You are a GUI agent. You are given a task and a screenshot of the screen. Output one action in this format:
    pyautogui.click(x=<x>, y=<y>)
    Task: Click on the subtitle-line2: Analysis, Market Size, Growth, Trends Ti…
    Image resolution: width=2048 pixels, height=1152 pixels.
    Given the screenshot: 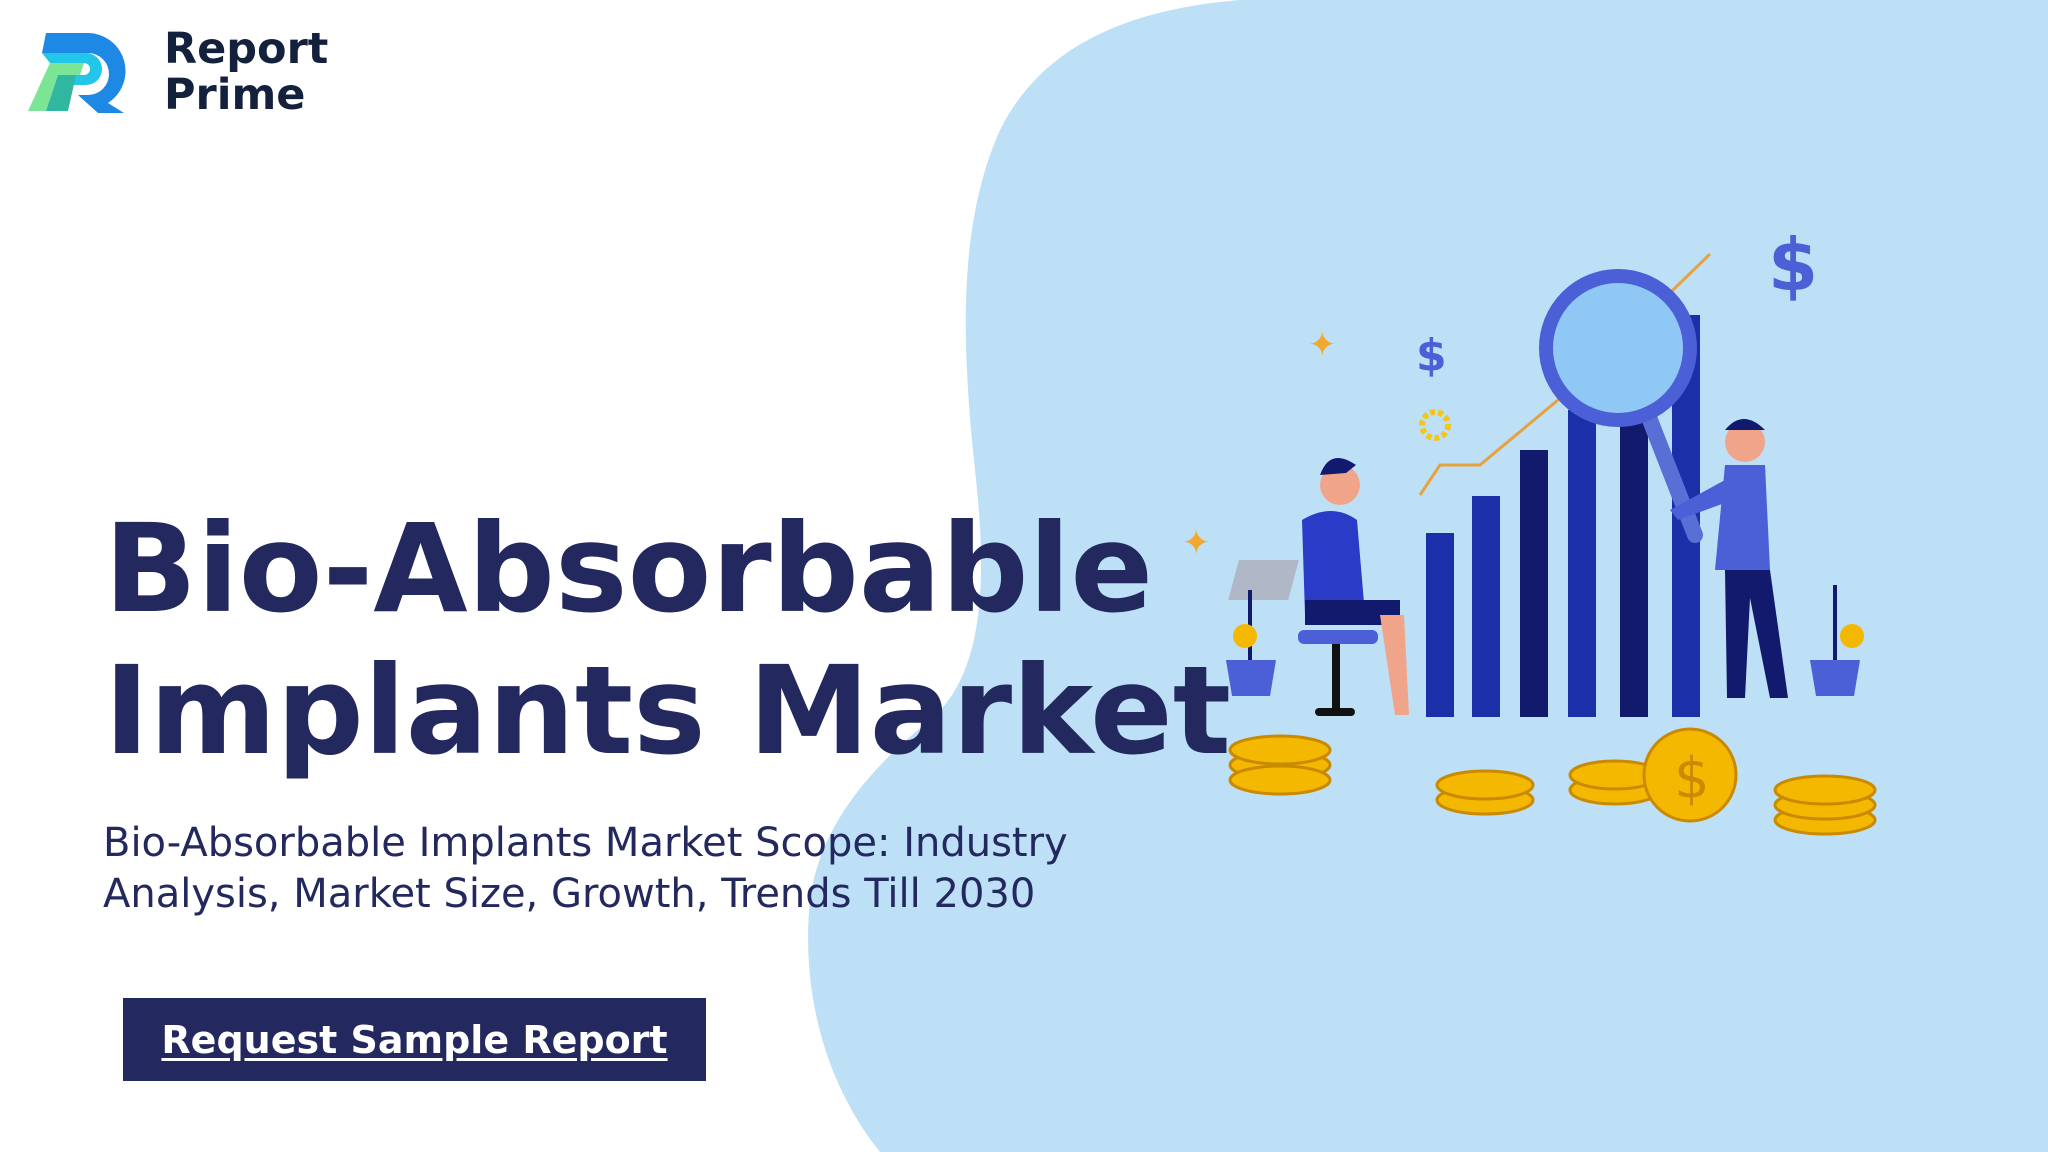 What is the action you would take?
    pyautogui.click(x=569, y=894)
    